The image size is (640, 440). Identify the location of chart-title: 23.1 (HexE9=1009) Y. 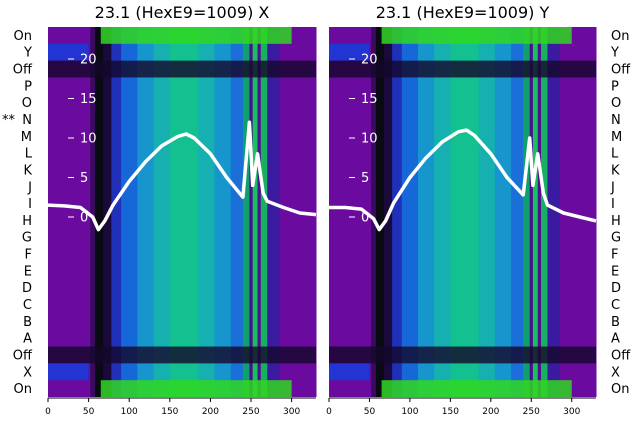
(463, 12).